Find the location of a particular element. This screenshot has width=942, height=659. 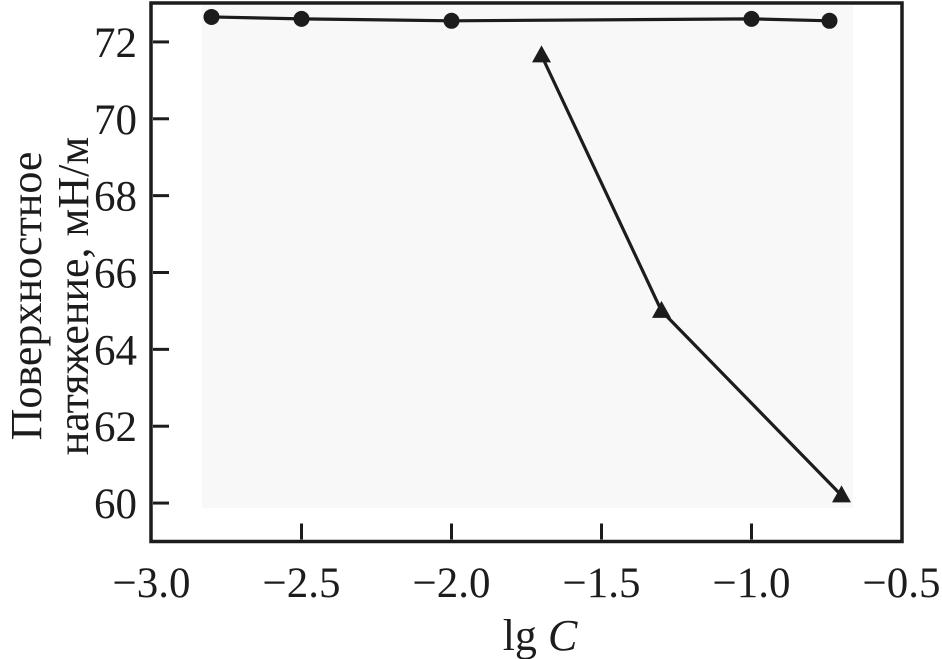

y-tick-label: 66 is located at coordinates (115, 274).